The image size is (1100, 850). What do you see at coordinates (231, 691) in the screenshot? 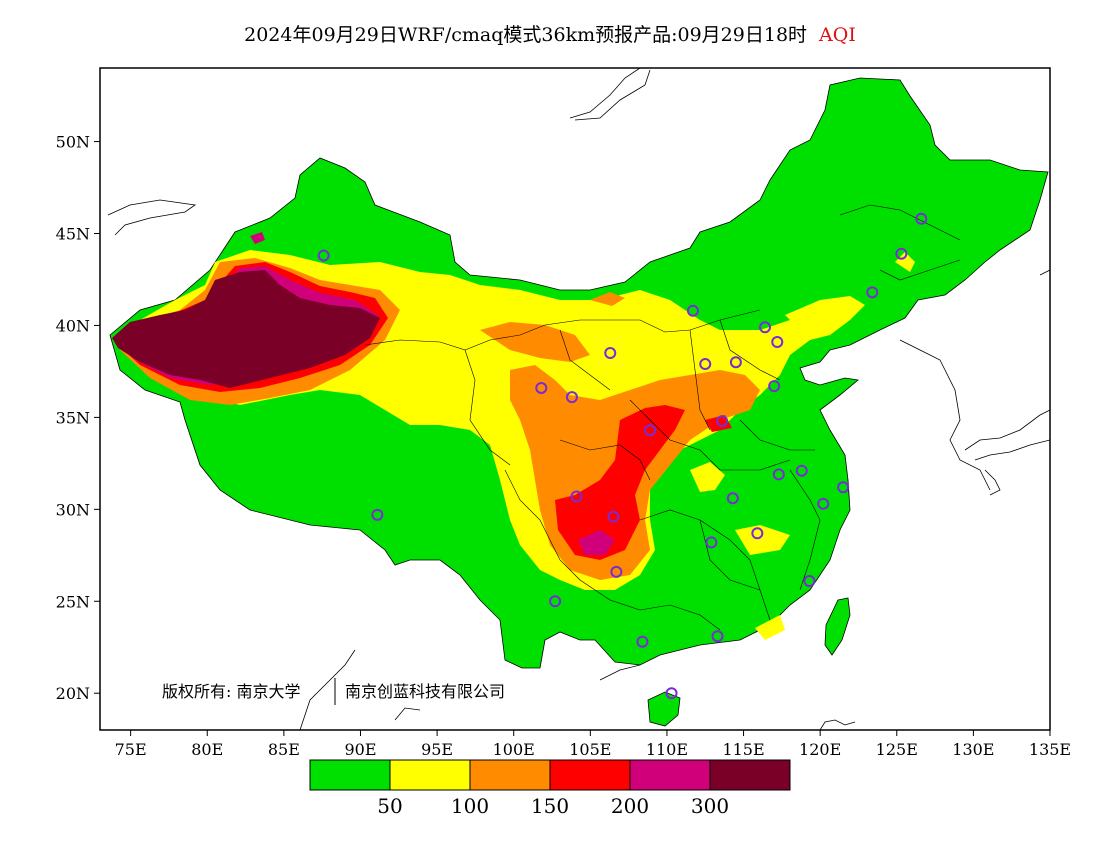
I see `copyright-label: 版权所有: 南京大学` at bounding box center [231, 691].